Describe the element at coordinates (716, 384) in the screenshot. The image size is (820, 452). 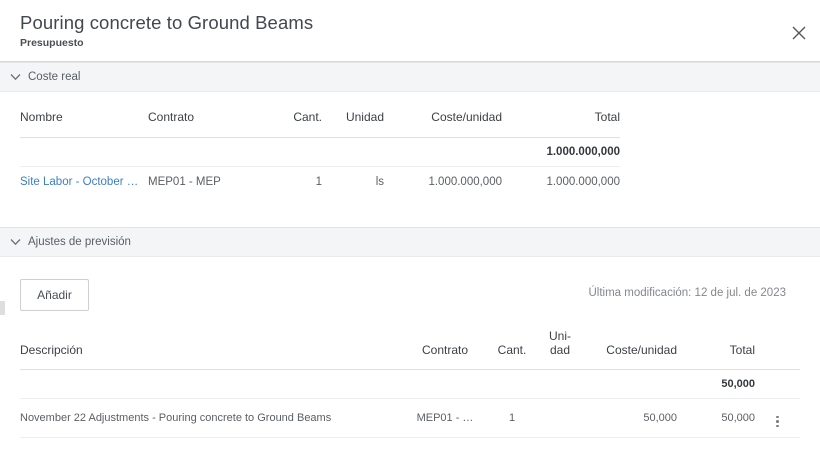
I see `summary-total: 50,000` at that location.